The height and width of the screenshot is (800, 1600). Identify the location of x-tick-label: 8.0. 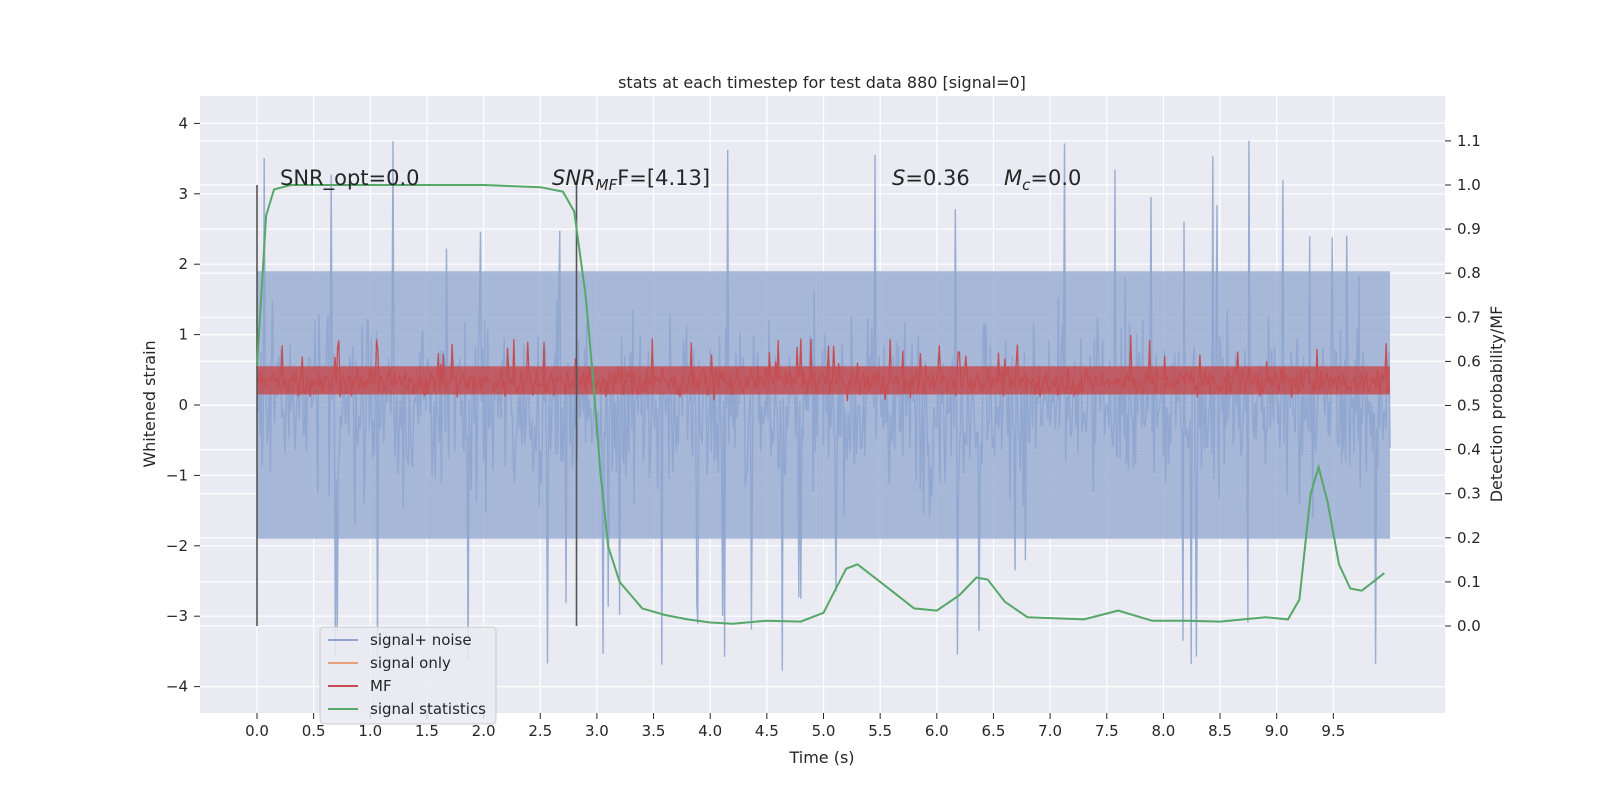
(1163, 731).